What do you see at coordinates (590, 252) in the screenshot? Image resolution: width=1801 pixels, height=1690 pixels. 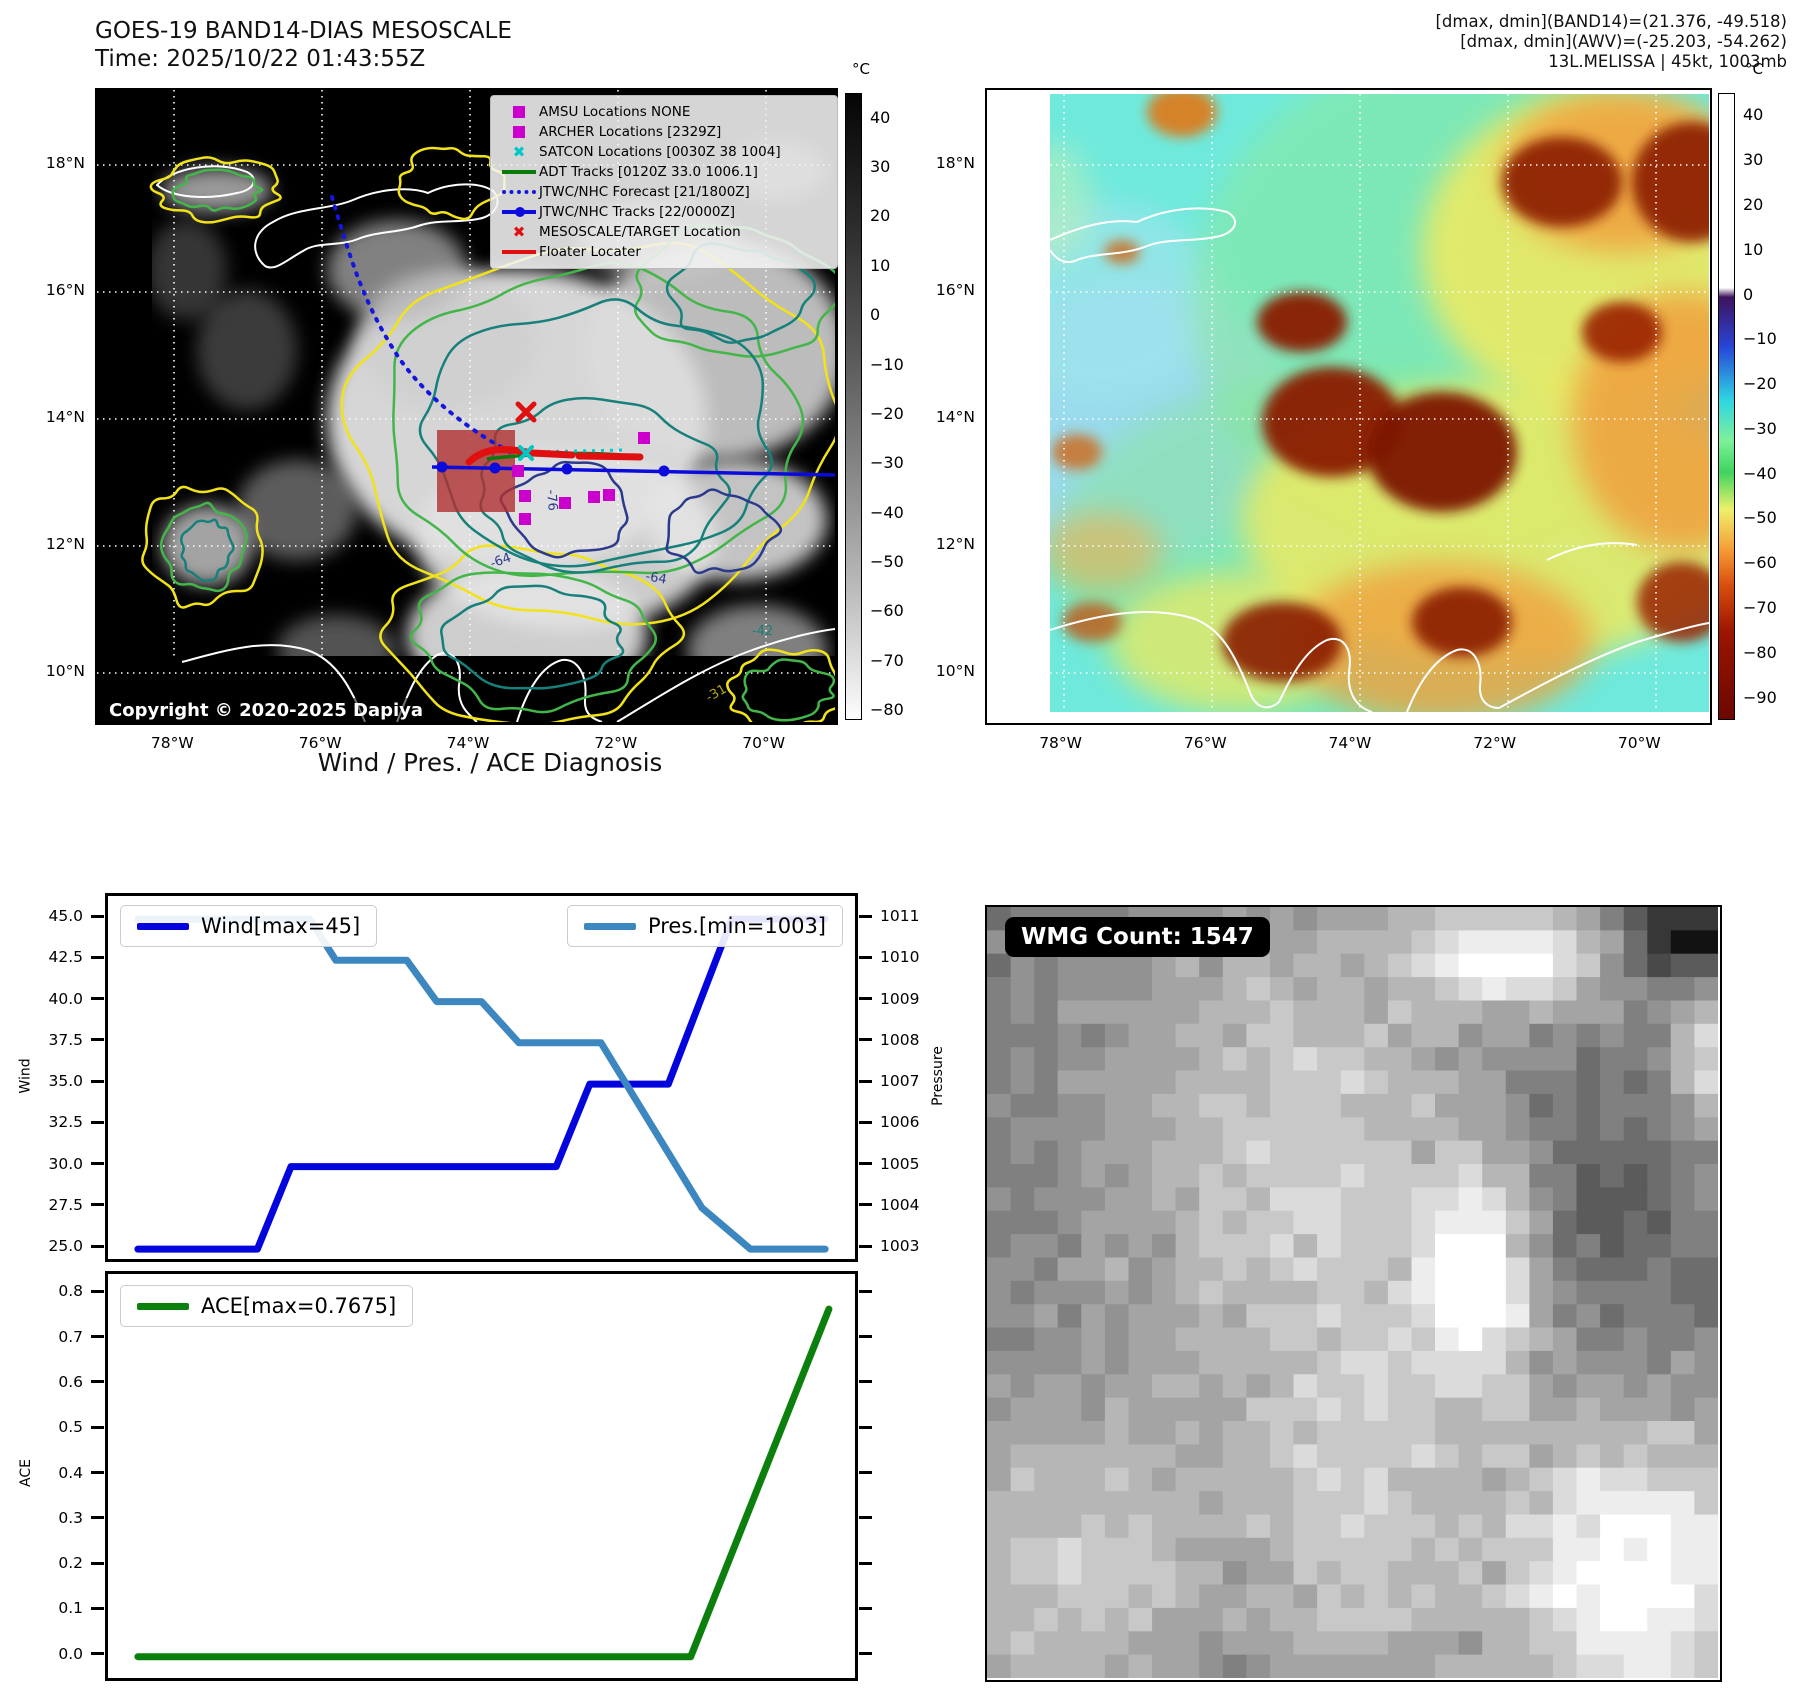 I see `map-legend-item-label: Floater Locater` at bounding box center [590, 252].